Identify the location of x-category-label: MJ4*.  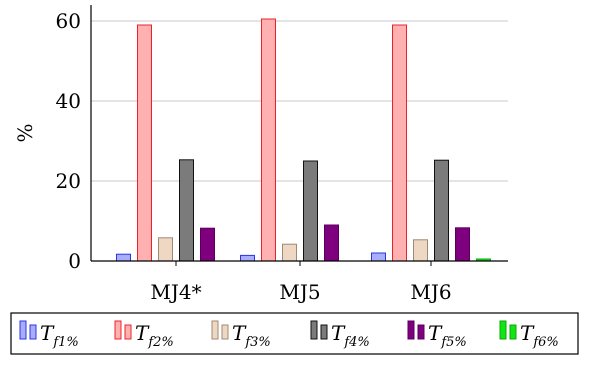
(175, 292).